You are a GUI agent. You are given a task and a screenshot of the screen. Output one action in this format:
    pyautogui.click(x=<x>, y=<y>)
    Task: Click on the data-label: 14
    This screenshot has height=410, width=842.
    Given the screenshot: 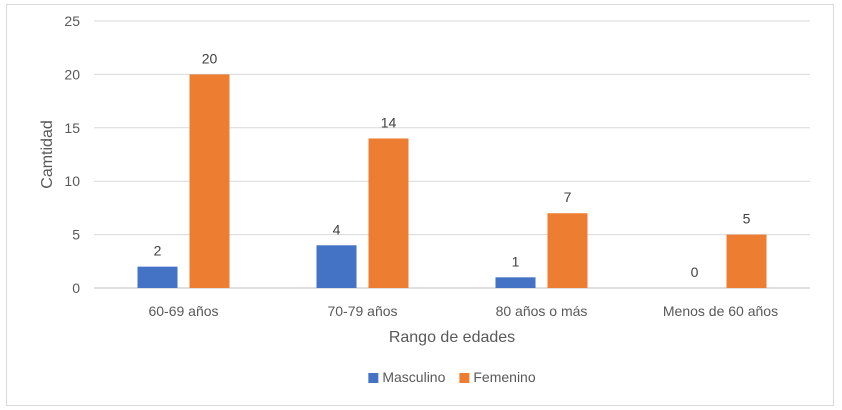 What is the action you would take?
    pyautogui.click(x=389, y=122)
    